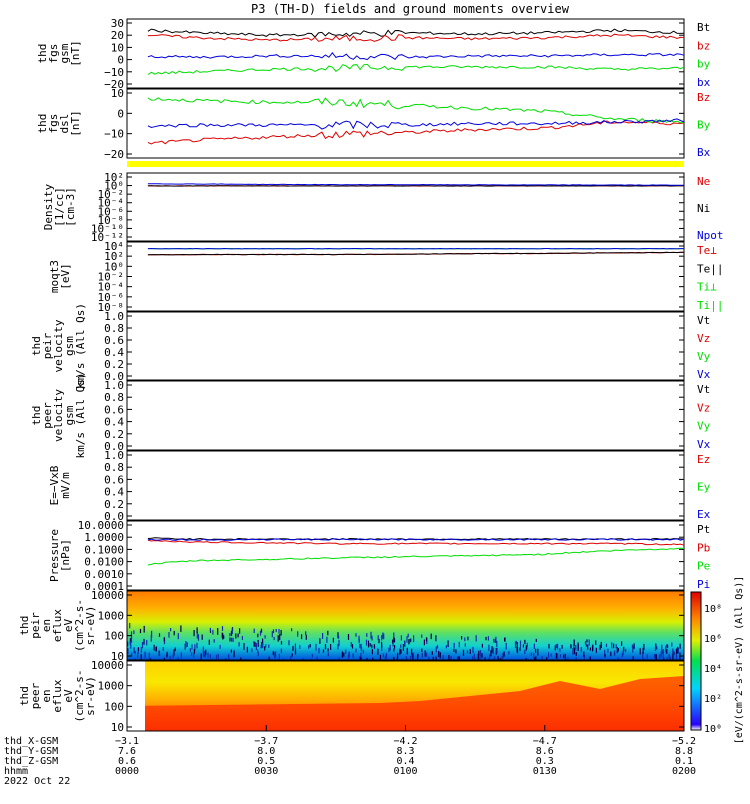 The height and width of the screenshot is (804, 750). Describe the element at coordinates (37, 781) in the screenshot. I see `date-label: 2022 Oct 22` at that location.